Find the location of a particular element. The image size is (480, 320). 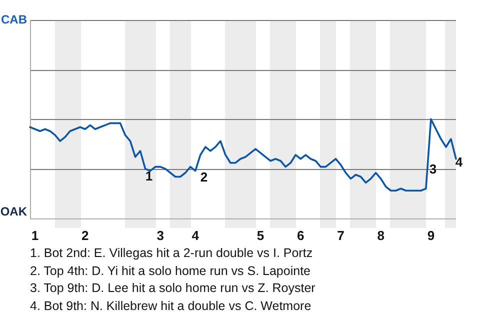

text: OAK is located at coordinates (14, 211).